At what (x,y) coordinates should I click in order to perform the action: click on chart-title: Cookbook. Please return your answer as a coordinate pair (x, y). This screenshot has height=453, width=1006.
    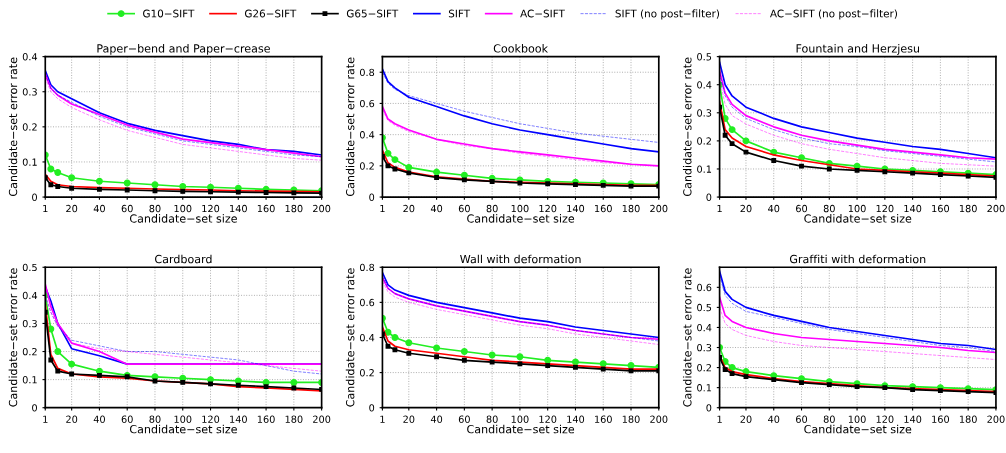
    Looking at the image, I should click on (521, 48).